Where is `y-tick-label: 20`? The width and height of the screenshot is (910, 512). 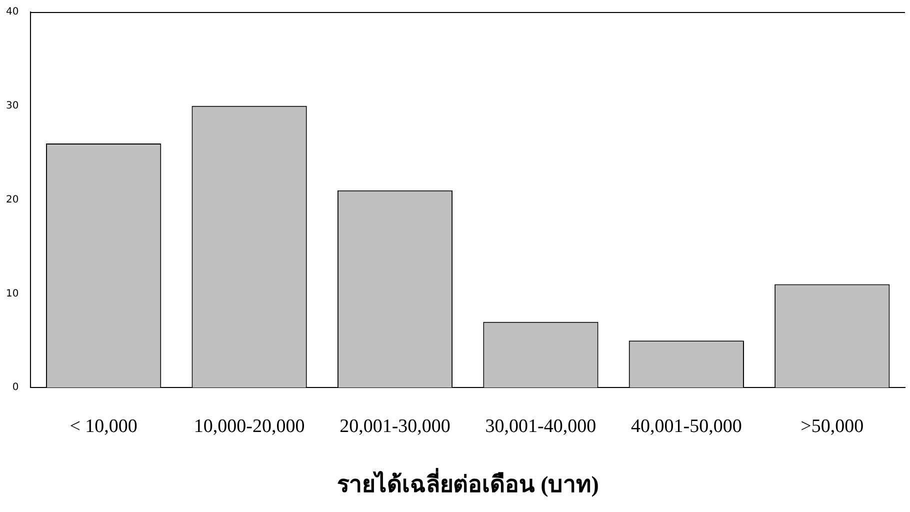 y-tick-label: 20 is located at coordinates (12, 200).